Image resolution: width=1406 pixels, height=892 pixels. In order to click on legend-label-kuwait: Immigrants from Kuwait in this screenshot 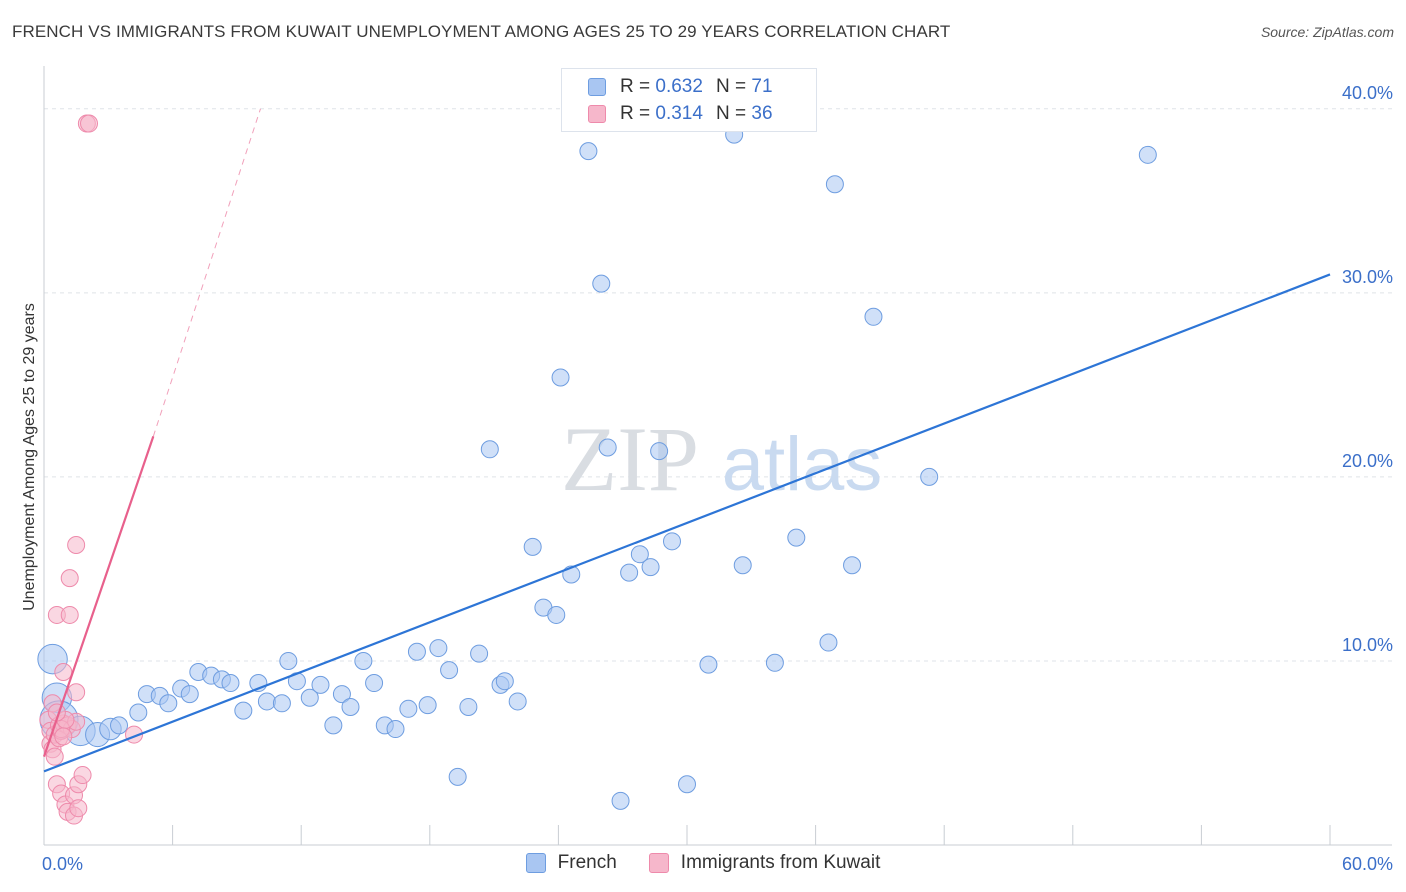, I will do `click(780, 862)`.